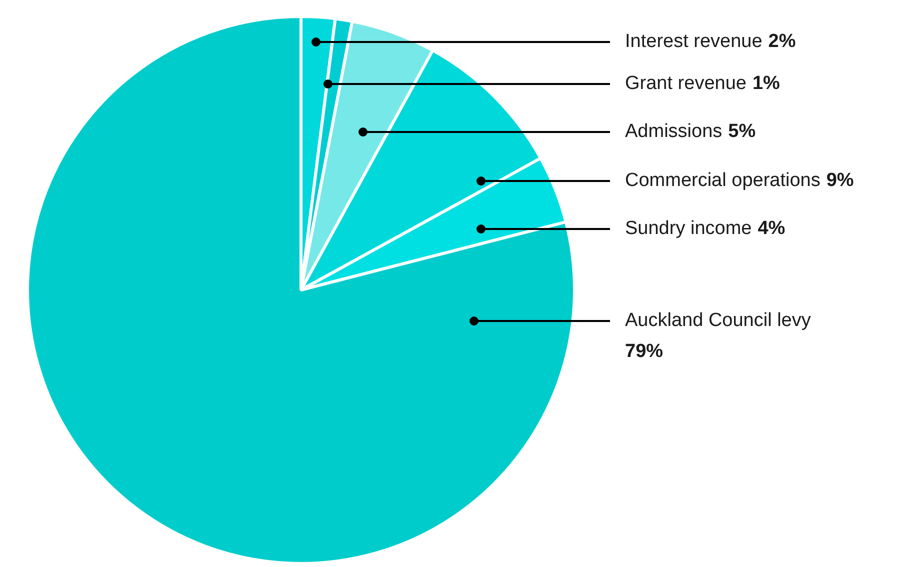 The height and width of the screenshot is (567, 903). Describe the element at coordinates (782, 41) in the screenshot. I see `data-label: 2%` at that location.